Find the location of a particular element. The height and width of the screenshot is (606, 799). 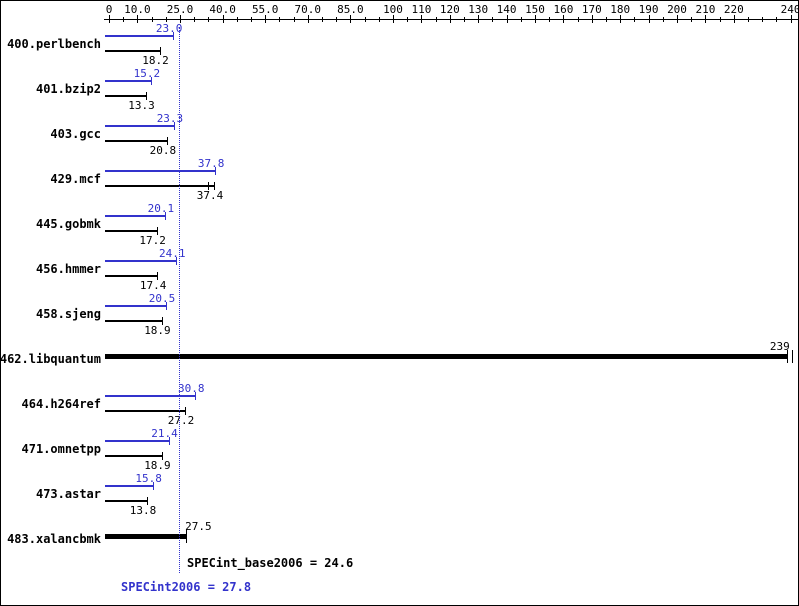

benchmark-row: 445.gobmk 20.1 17.2 is located at coordinates (399, 225).